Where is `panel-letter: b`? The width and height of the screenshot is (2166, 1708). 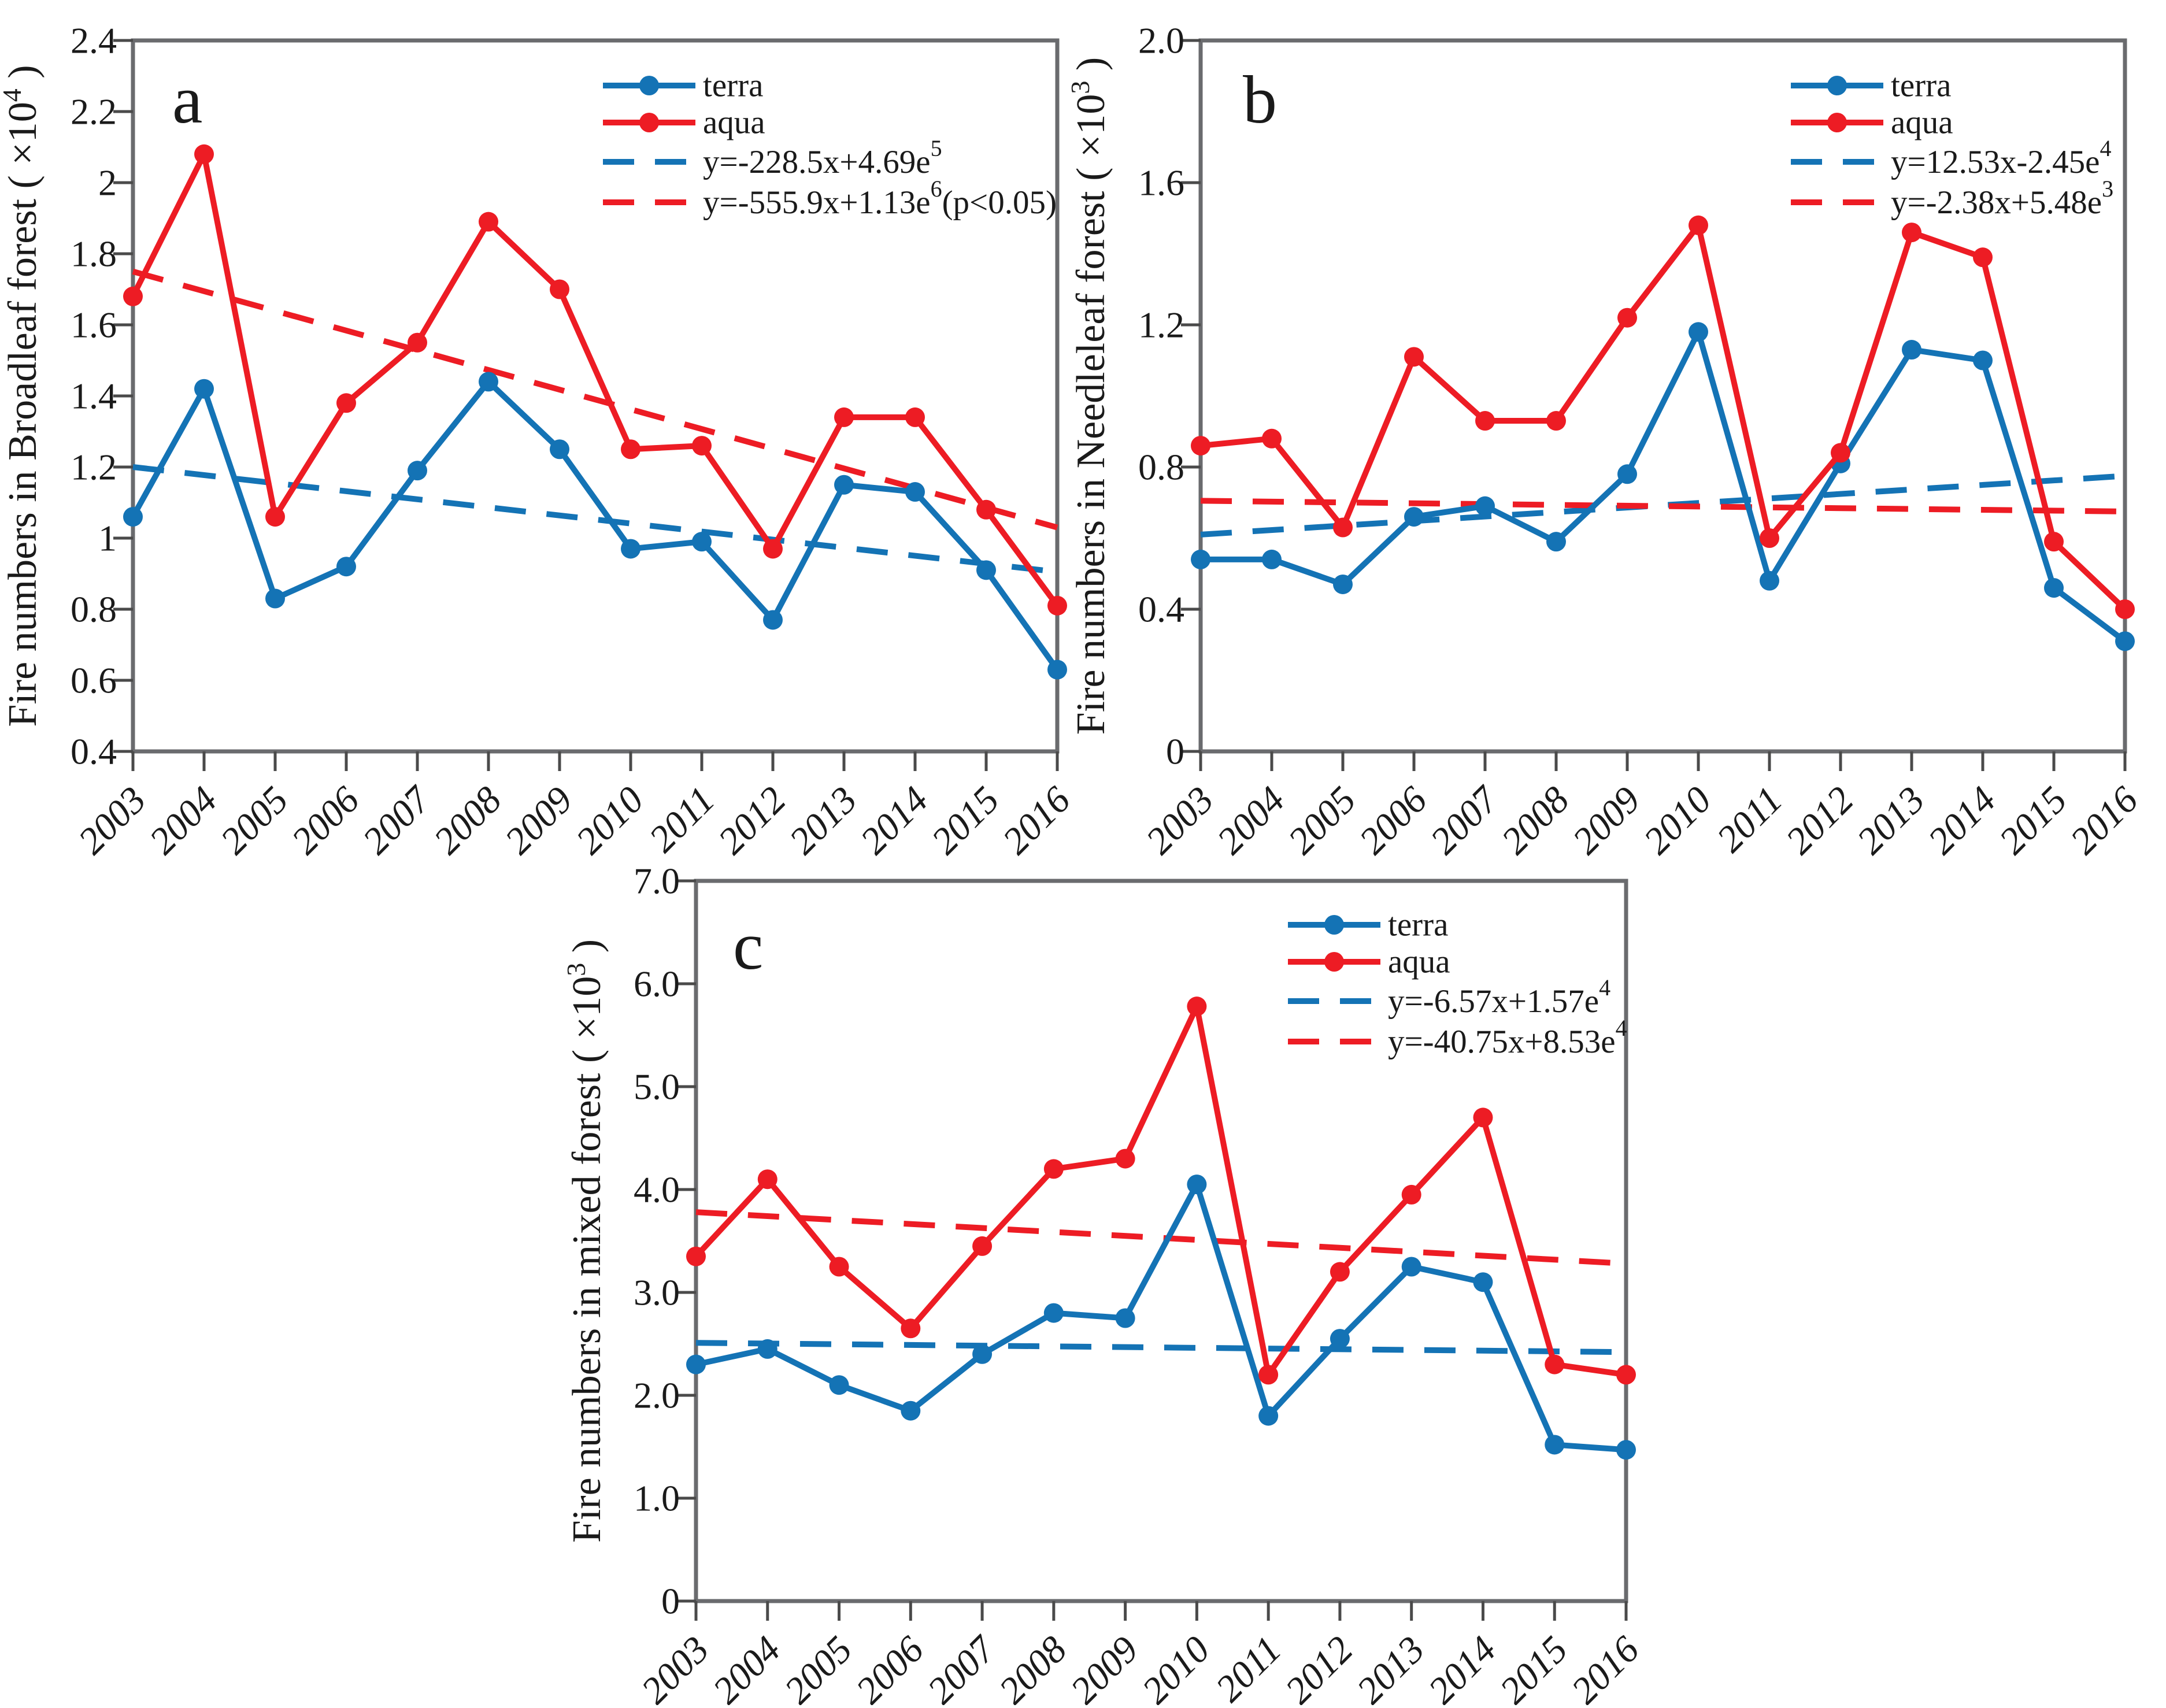
panel-letter: b is located at coordinates (1260, 100).